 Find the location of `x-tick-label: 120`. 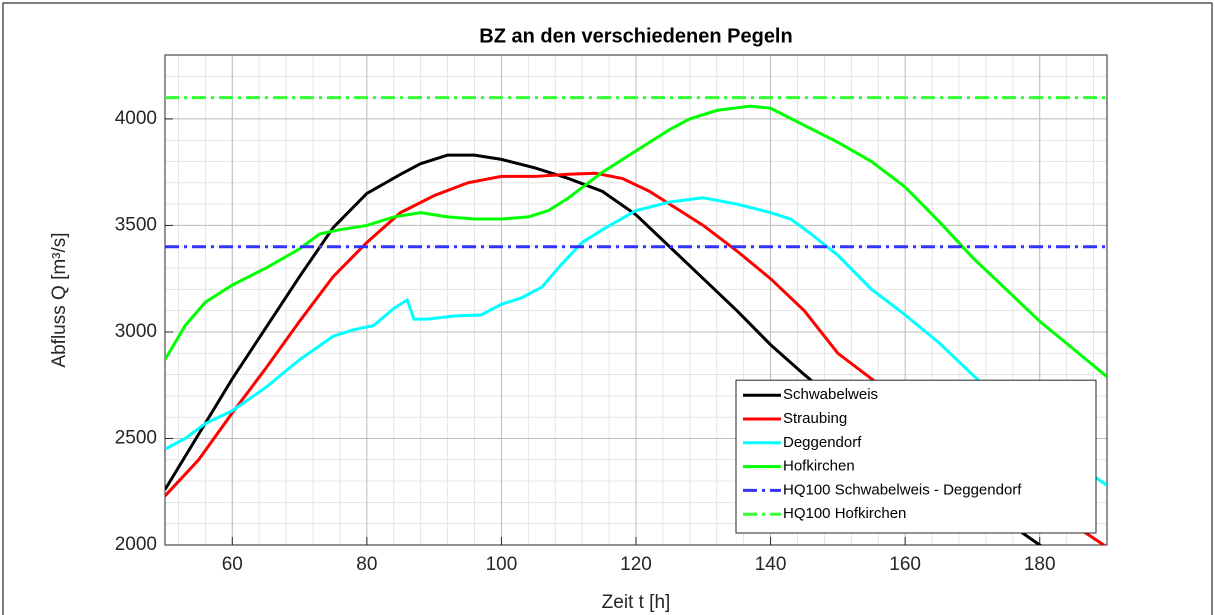

x-tick-label: 120 is located at coordinates (636, 564).